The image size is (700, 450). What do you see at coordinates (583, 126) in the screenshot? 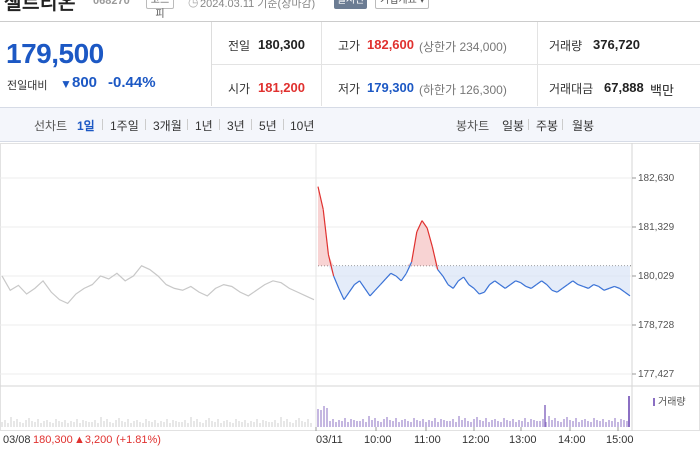
I see `candle-tab-monthly: 월봉` at bounding box center [583, 126].